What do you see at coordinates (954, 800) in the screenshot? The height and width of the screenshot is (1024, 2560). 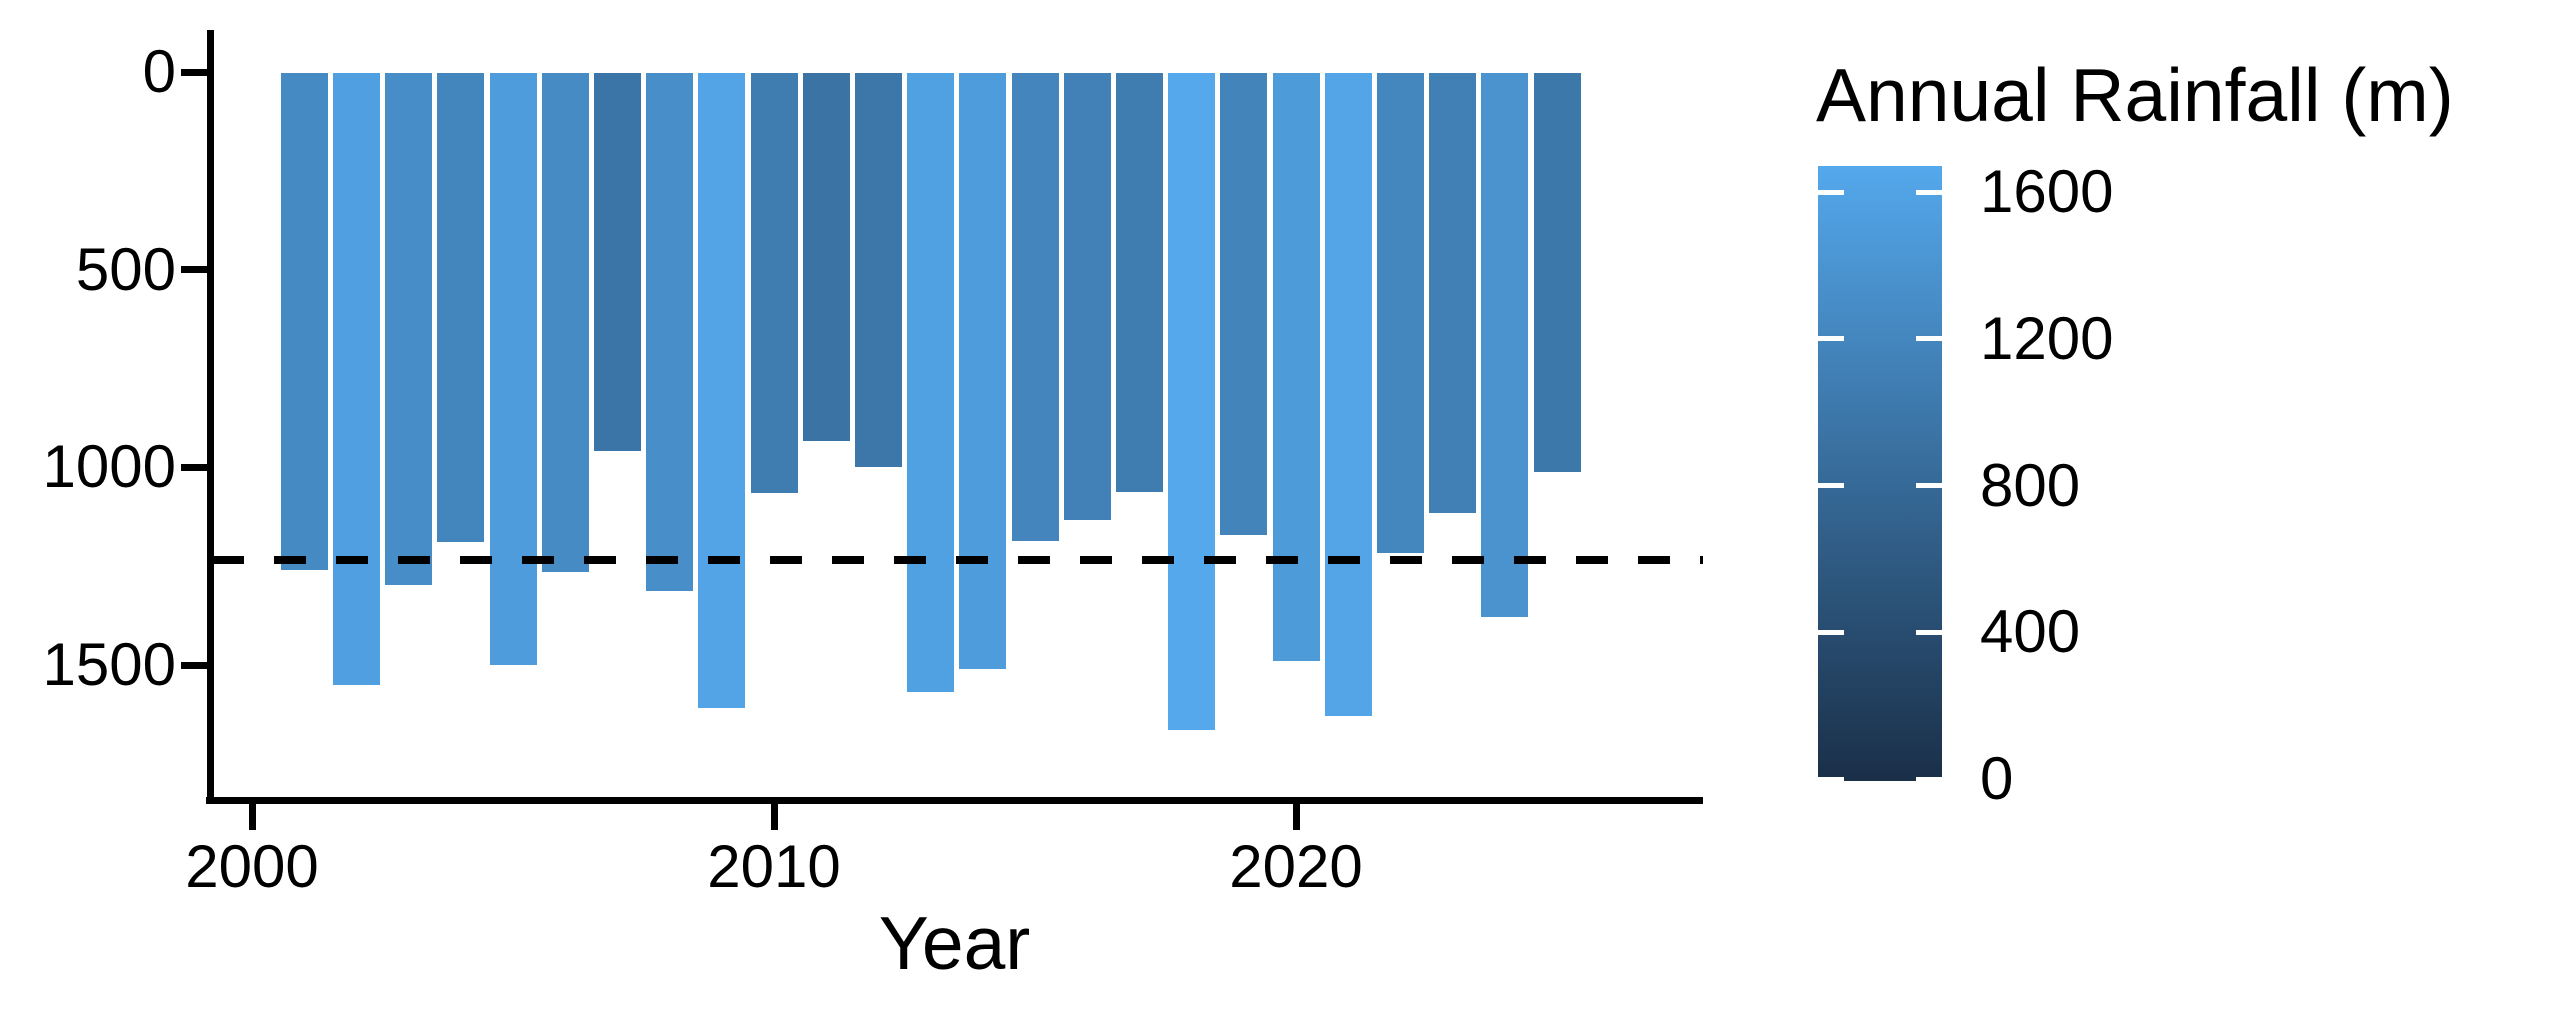 I see `x-axis-line` at bounding box center [954, 800].